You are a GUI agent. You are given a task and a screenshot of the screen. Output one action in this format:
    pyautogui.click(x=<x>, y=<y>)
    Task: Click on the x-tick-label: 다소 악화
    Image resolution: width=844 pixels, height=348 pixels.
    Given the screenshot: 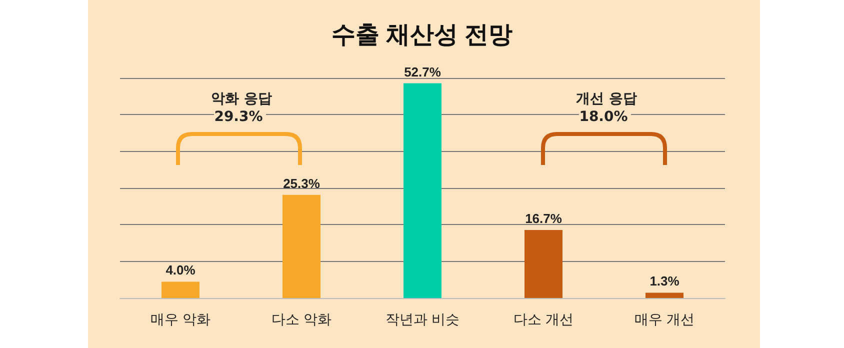 What is the action you would take?
    pyautogui.click(x=302, y=319)
    